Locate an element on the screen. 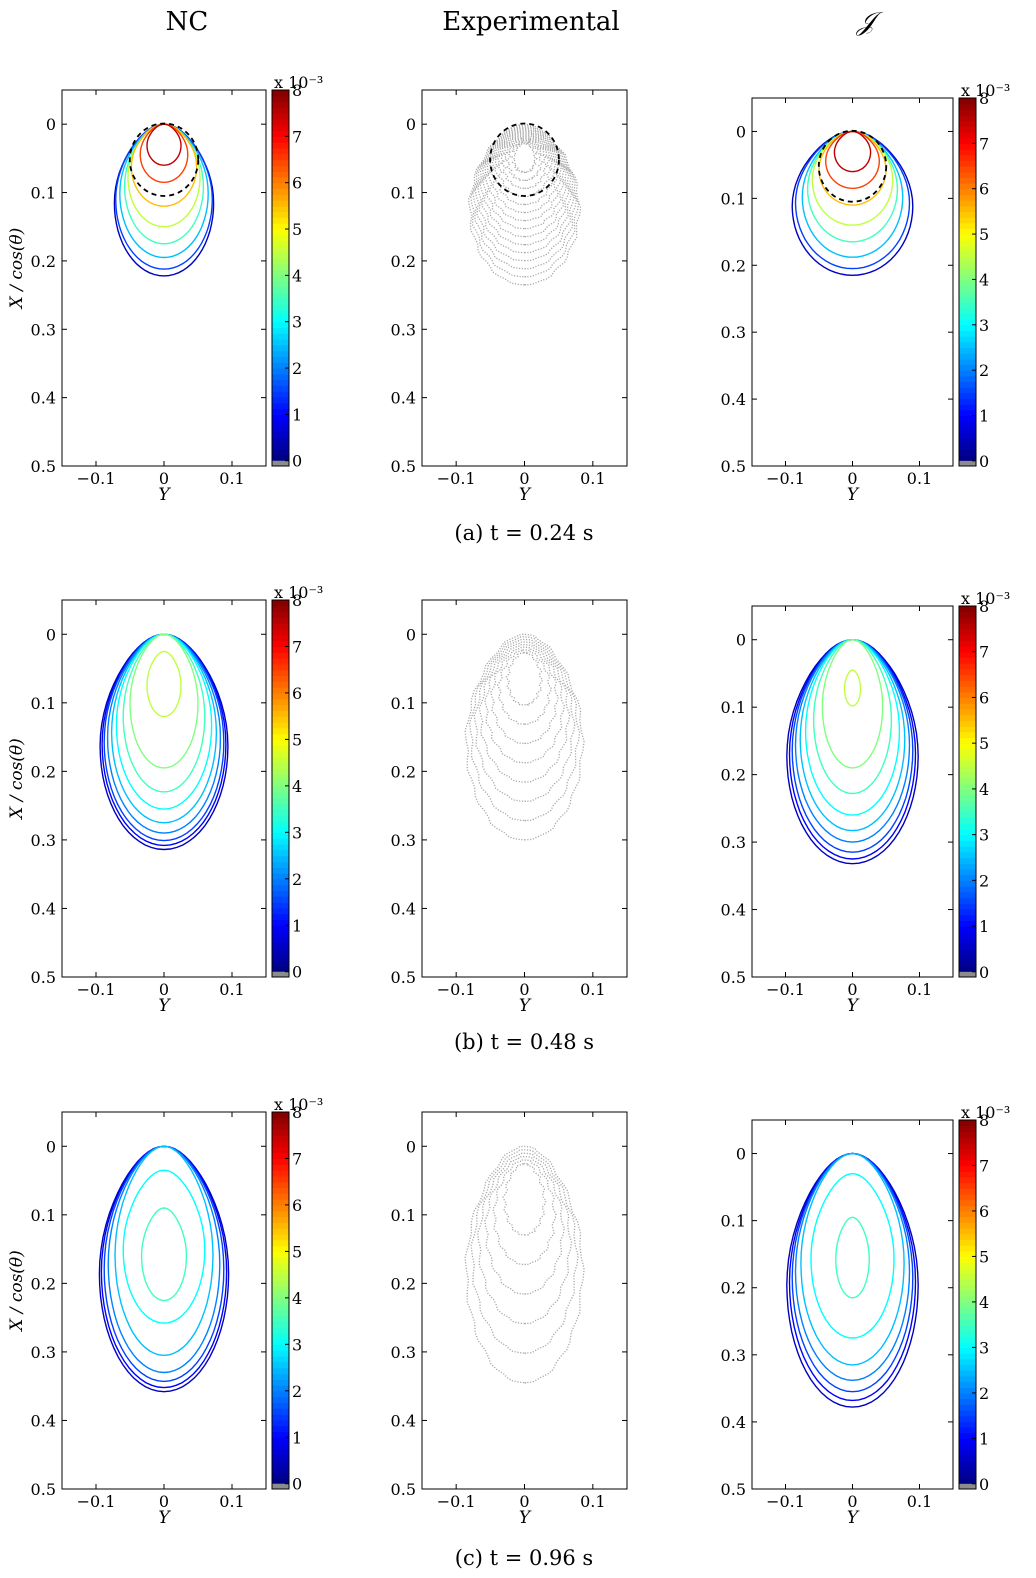  colorbar-multiplier: x 10⁻³ is located at coordinates (985, 1112).